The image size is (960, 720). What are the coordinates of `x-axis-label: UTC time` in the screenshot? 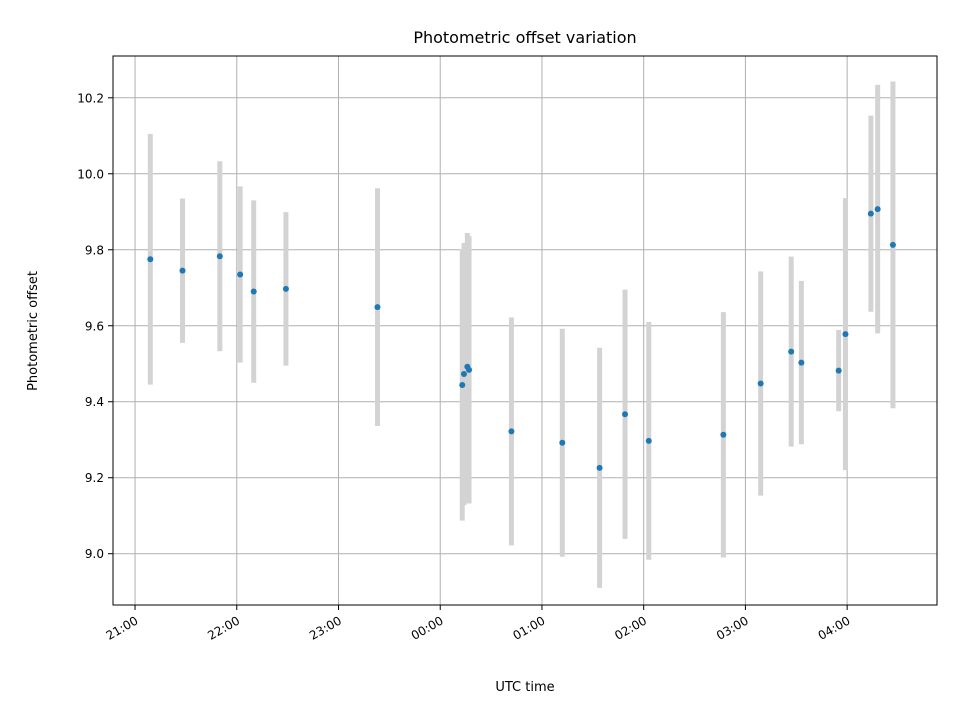 It's located at (524, 687).